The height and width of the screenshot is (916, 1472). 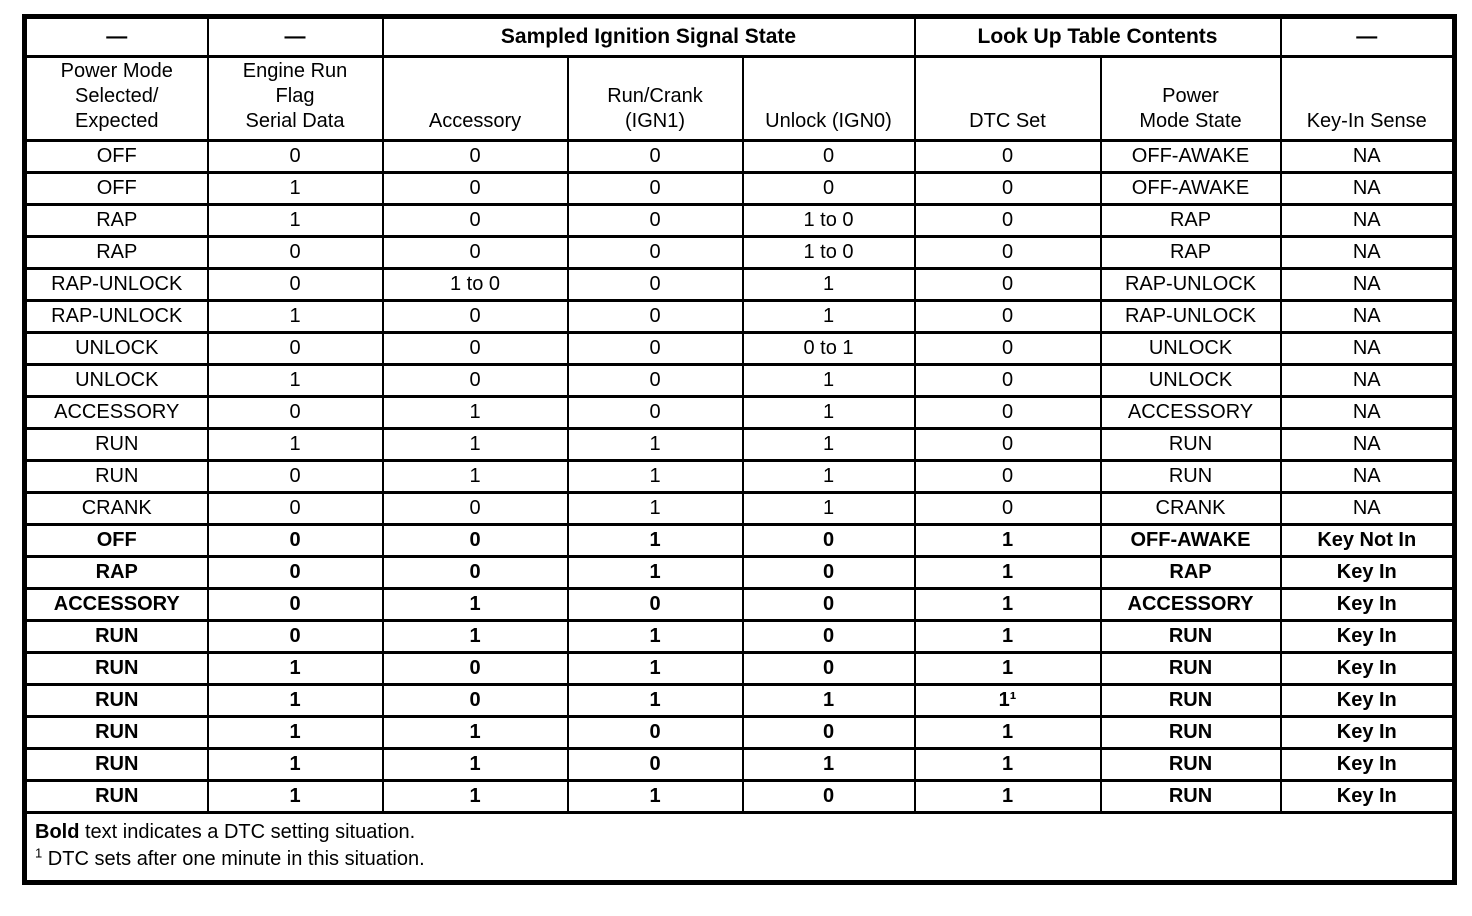 I want to click on table-row: OFF 0 0 1 0 1 OFF-AWAKE Key Not In, so click(x=739, y=540).